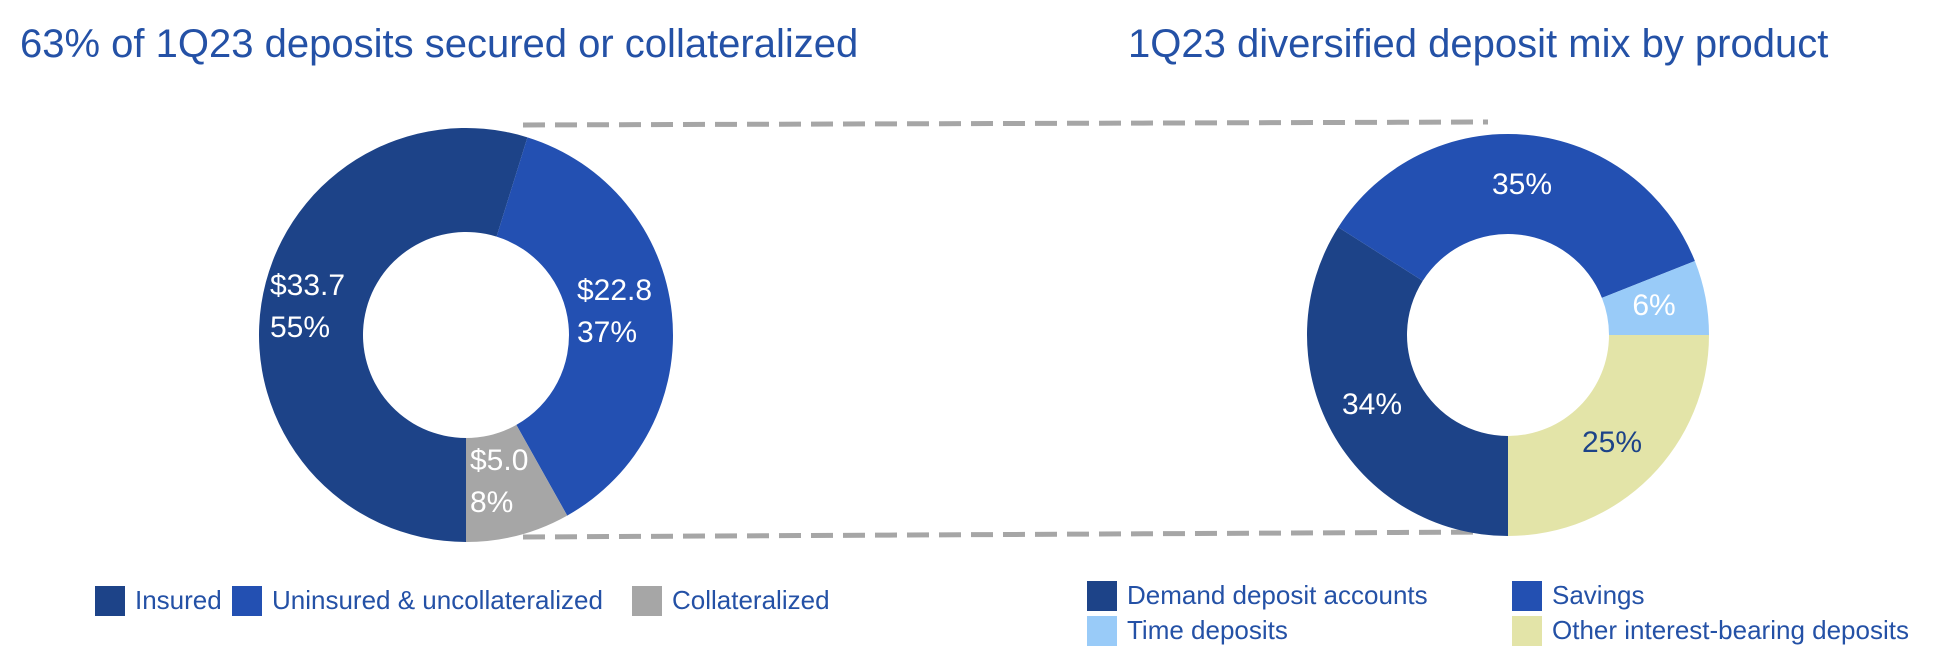 This screenshot has height=668, width=1950. I want to click on legend-item-collateralized: Collateralized, so click(731, 600).